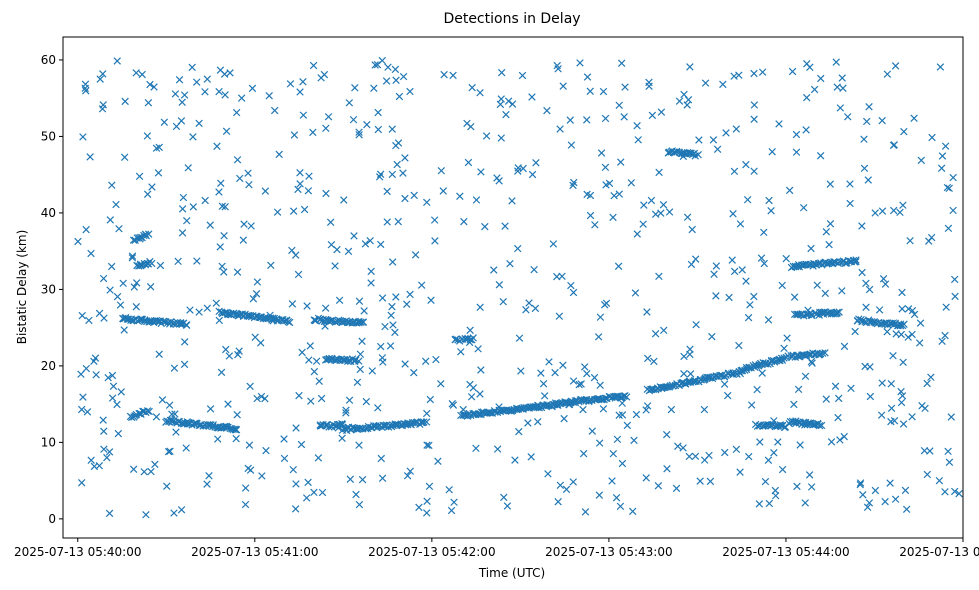 Image resolution: width=979 pixels, height=590 pixels. What do you see at coordinates (48, 289) in the screenshot?
I see `y-tick-label: 30` at bounding box center [48, 289].